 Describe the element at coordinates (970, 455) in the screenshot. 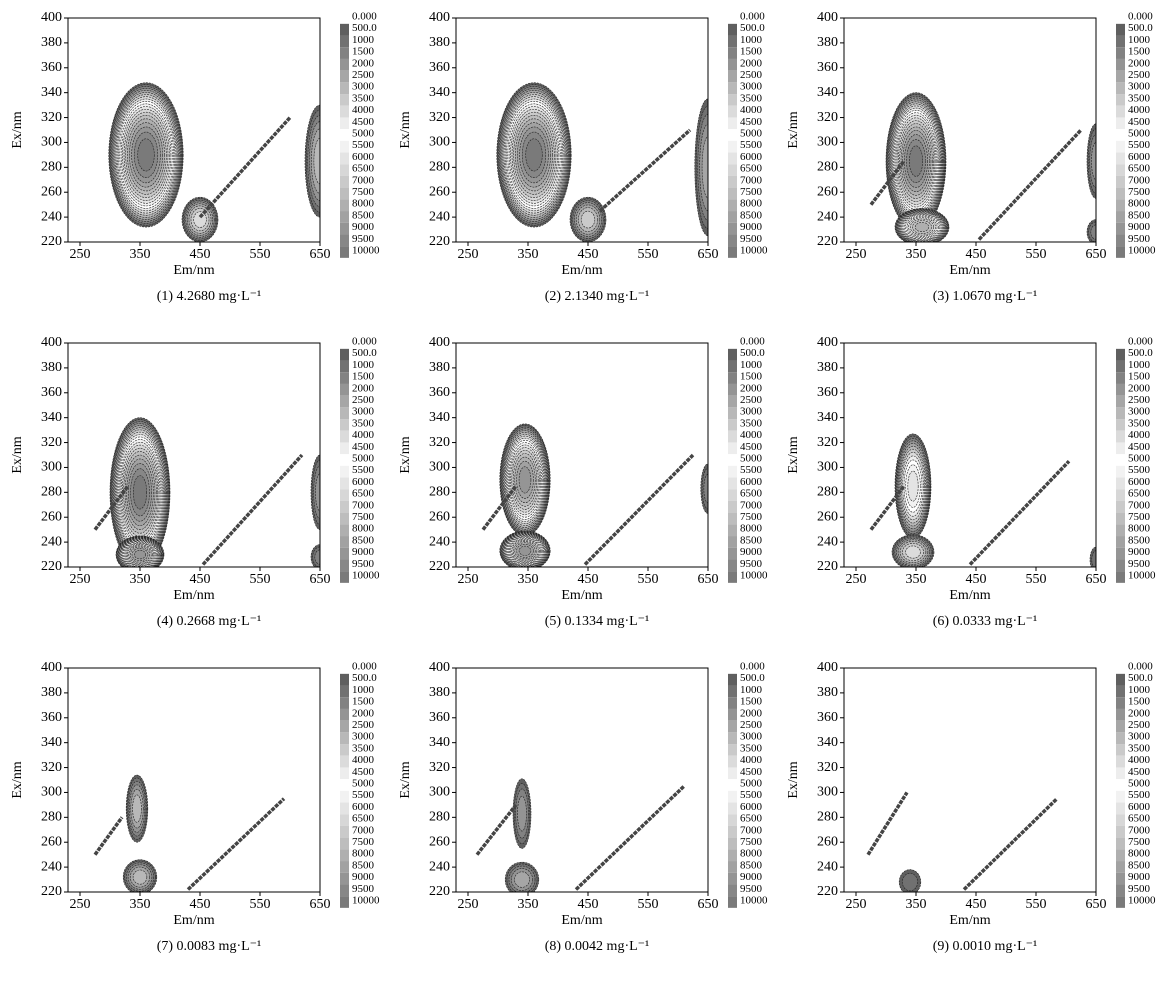

I see `plot-frame` at that location.